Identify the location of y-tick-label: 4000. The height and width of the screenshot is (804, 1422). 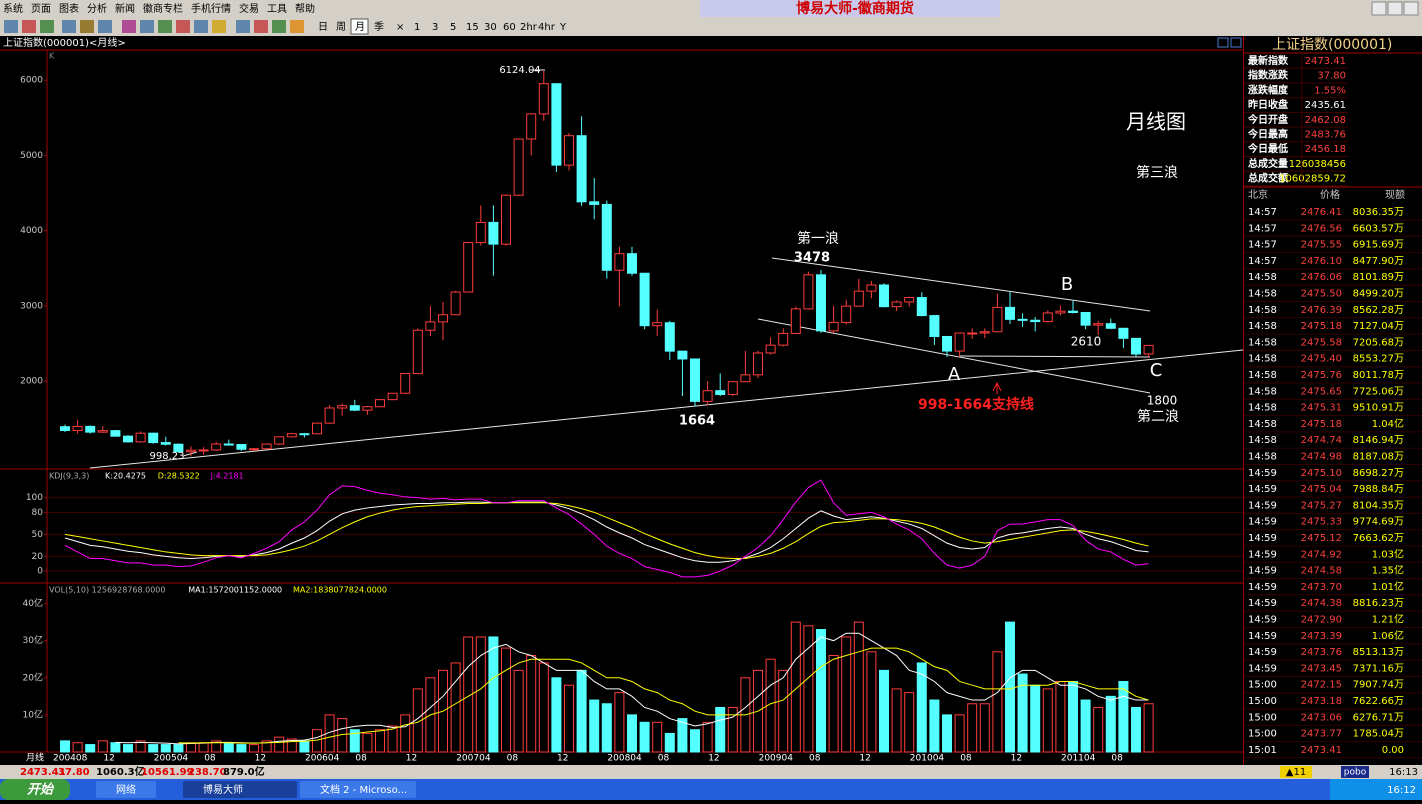
(31, 231).